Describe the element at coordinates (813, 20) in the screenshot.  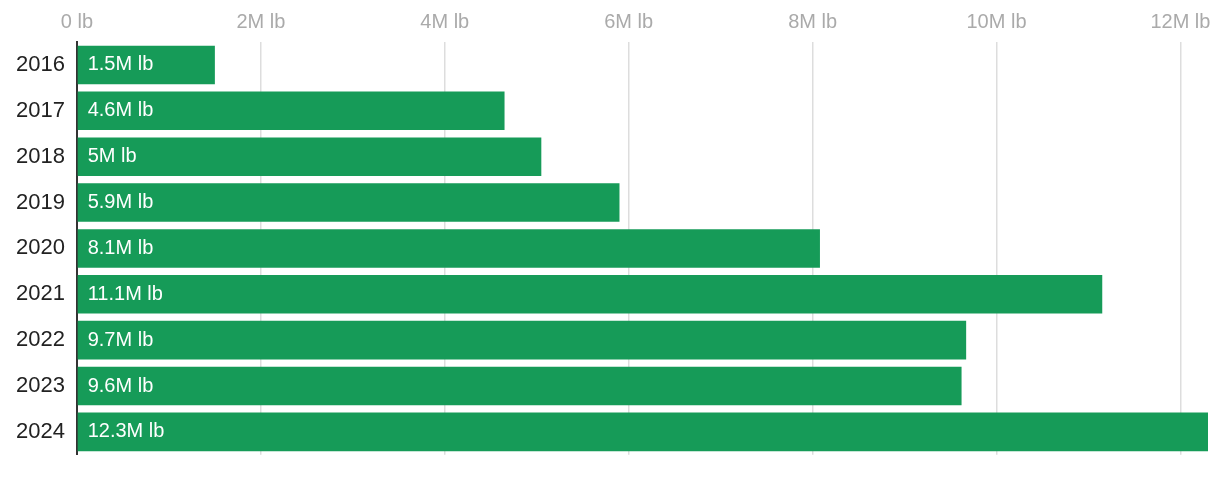
I see `x-tick-label: 8M lb` at that location.